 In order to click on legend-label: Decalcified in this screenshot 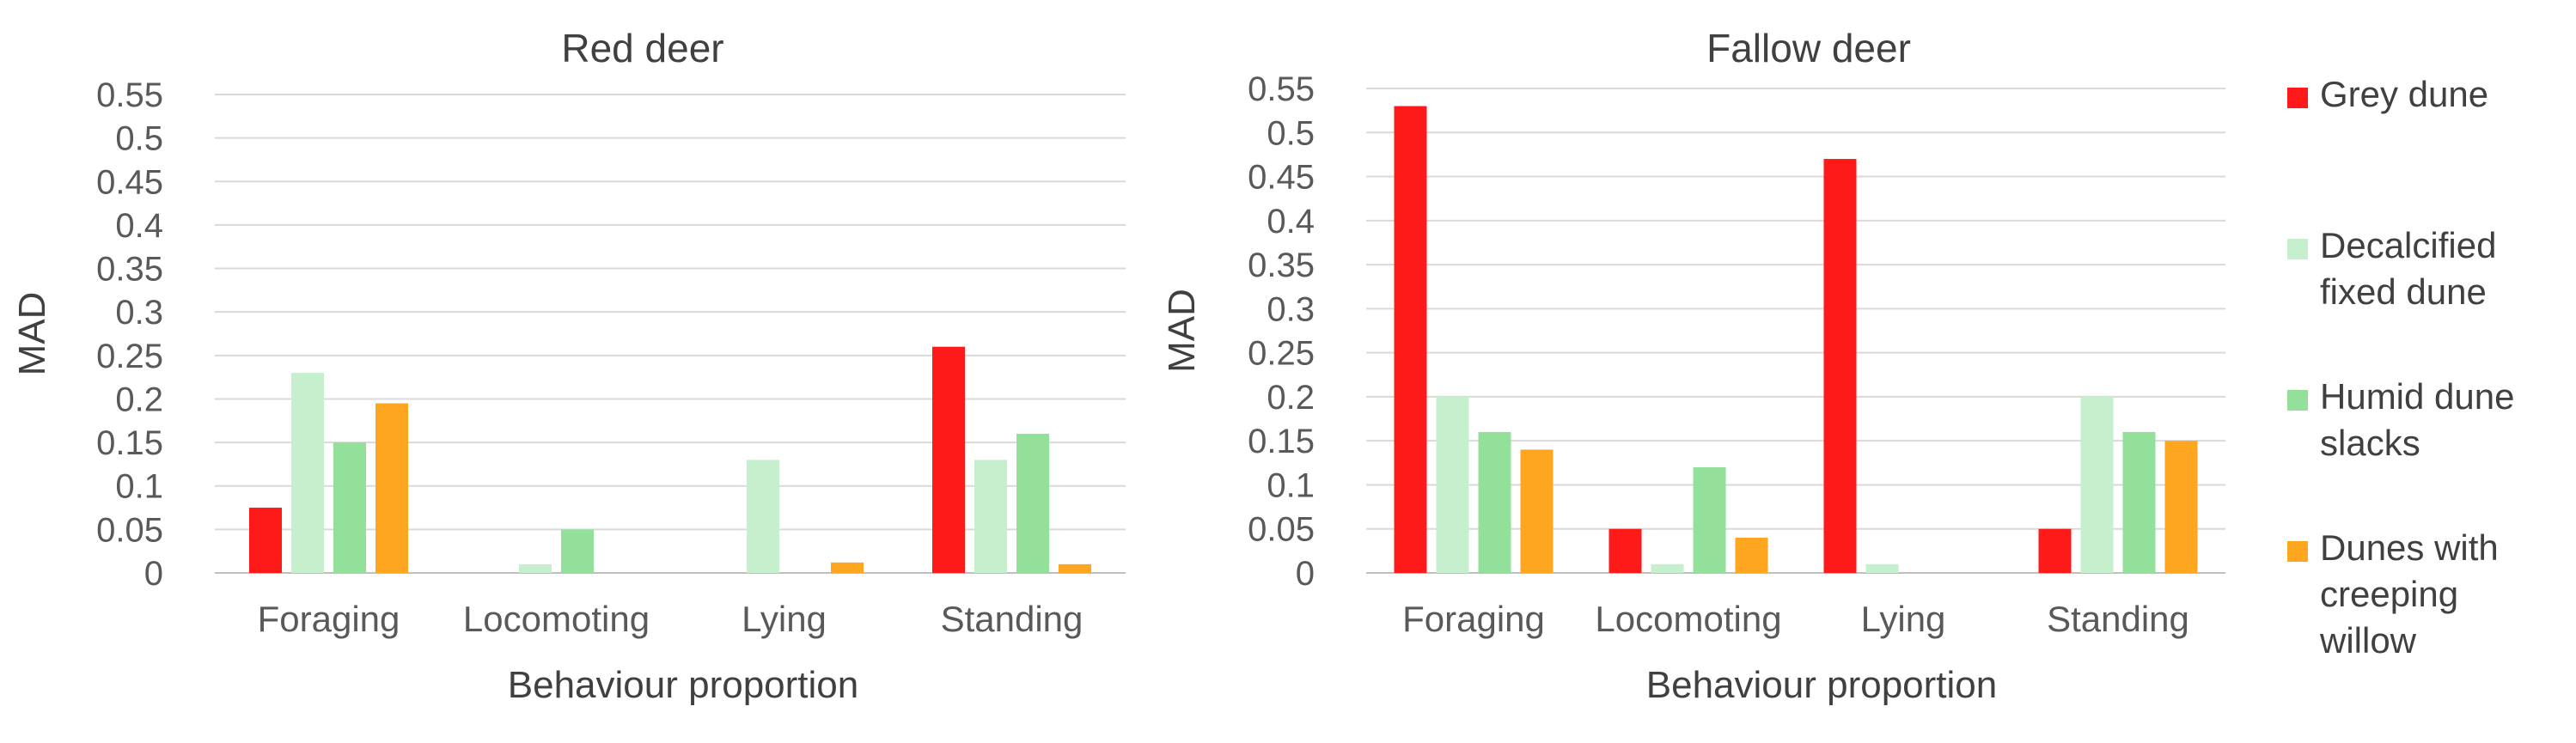, I will do `click(2408, 245)`.